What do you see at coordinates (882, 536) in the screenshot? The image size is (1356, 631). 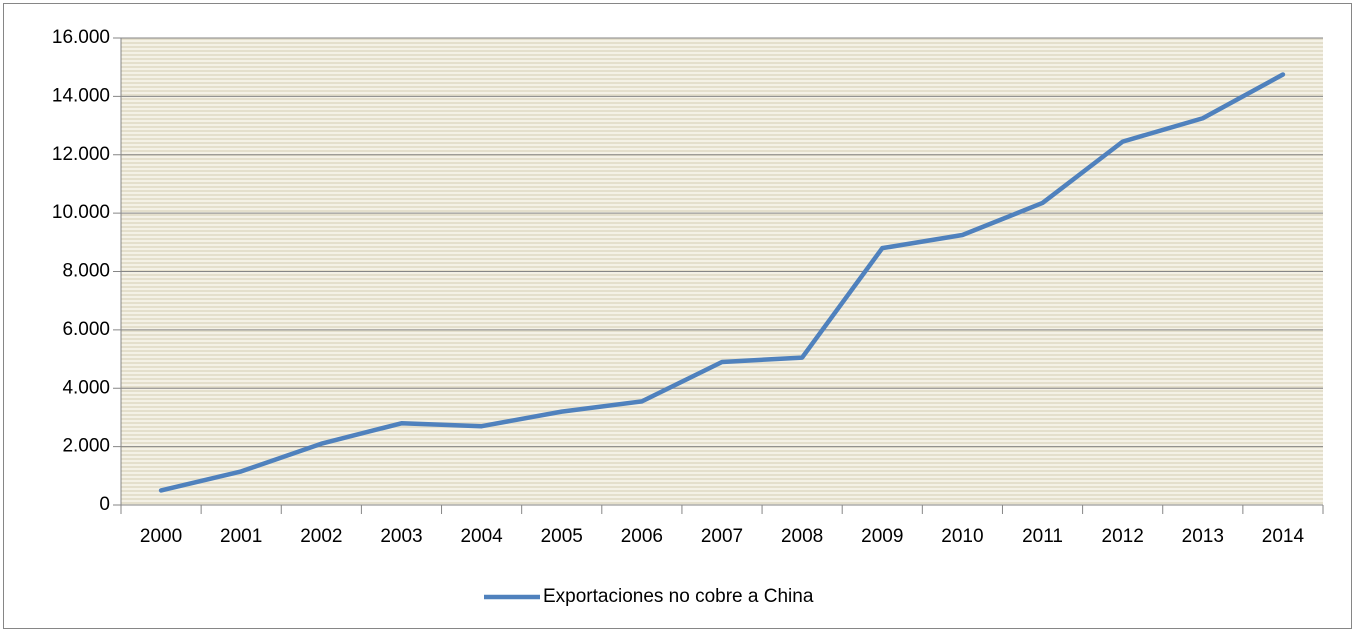 I see `x-tick-label: 2009` at bounding box center [882, 536].